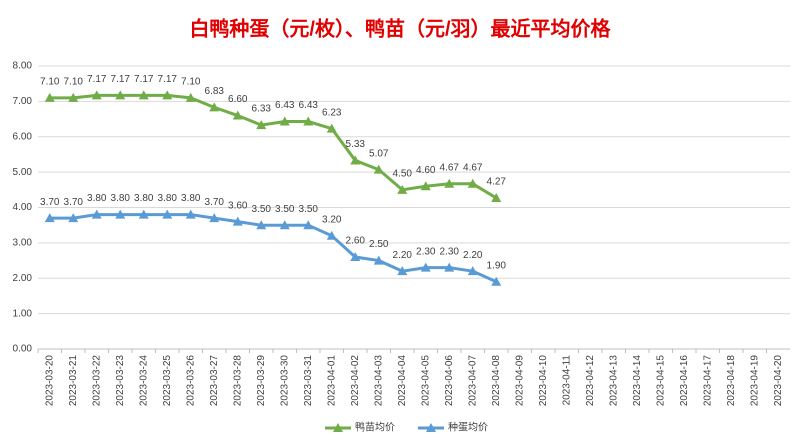  I want to click on y-tick-label: 5.00, so click(23, 172).